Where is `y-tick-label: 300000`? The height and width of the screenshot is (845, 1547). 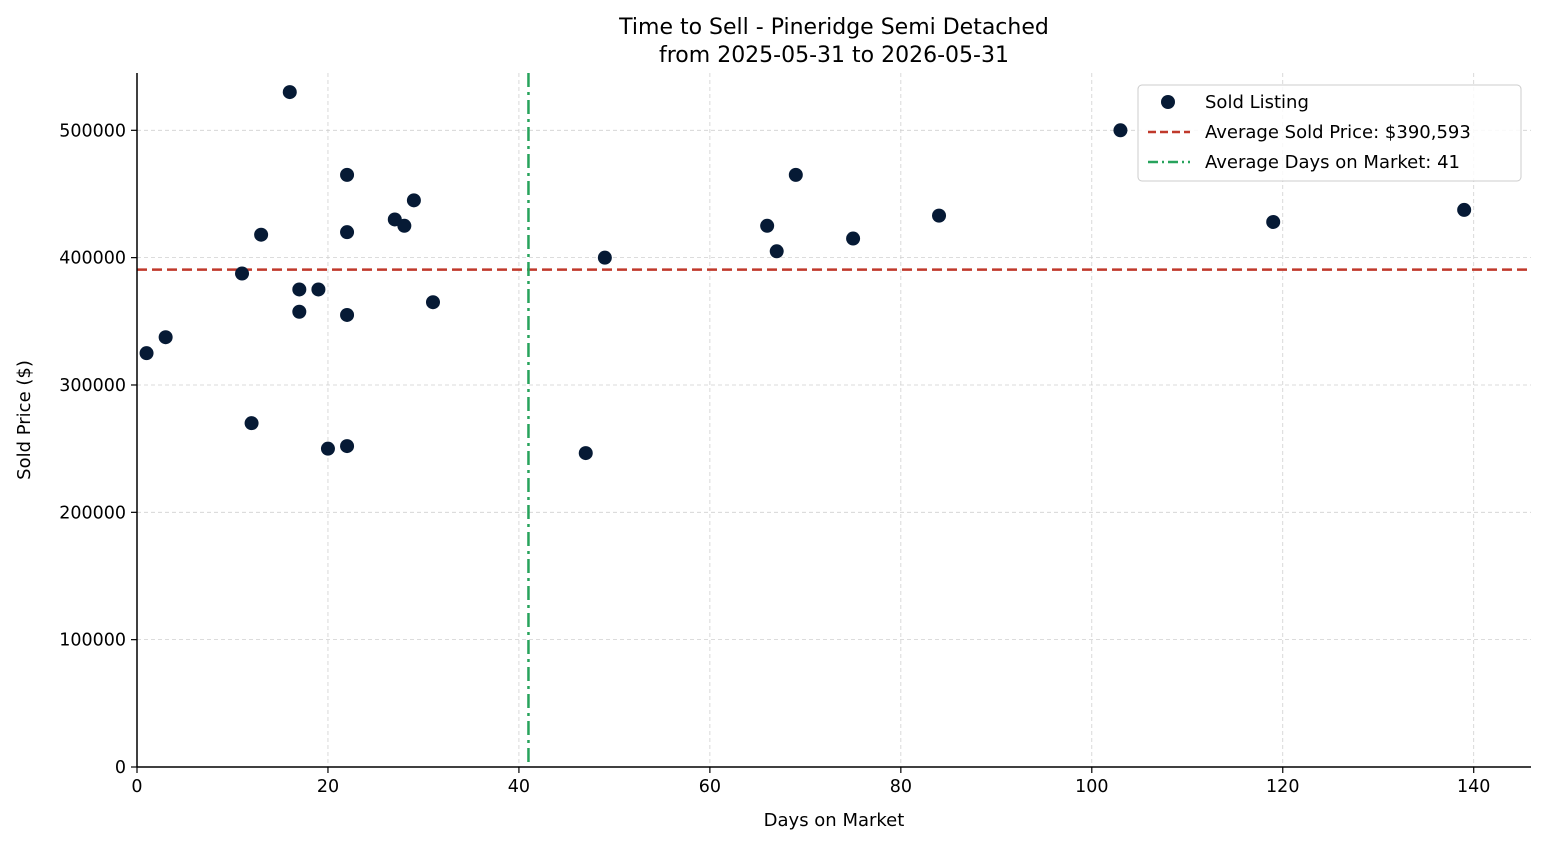 y-tick-label: 300000 is located at coordinates (92, 386).